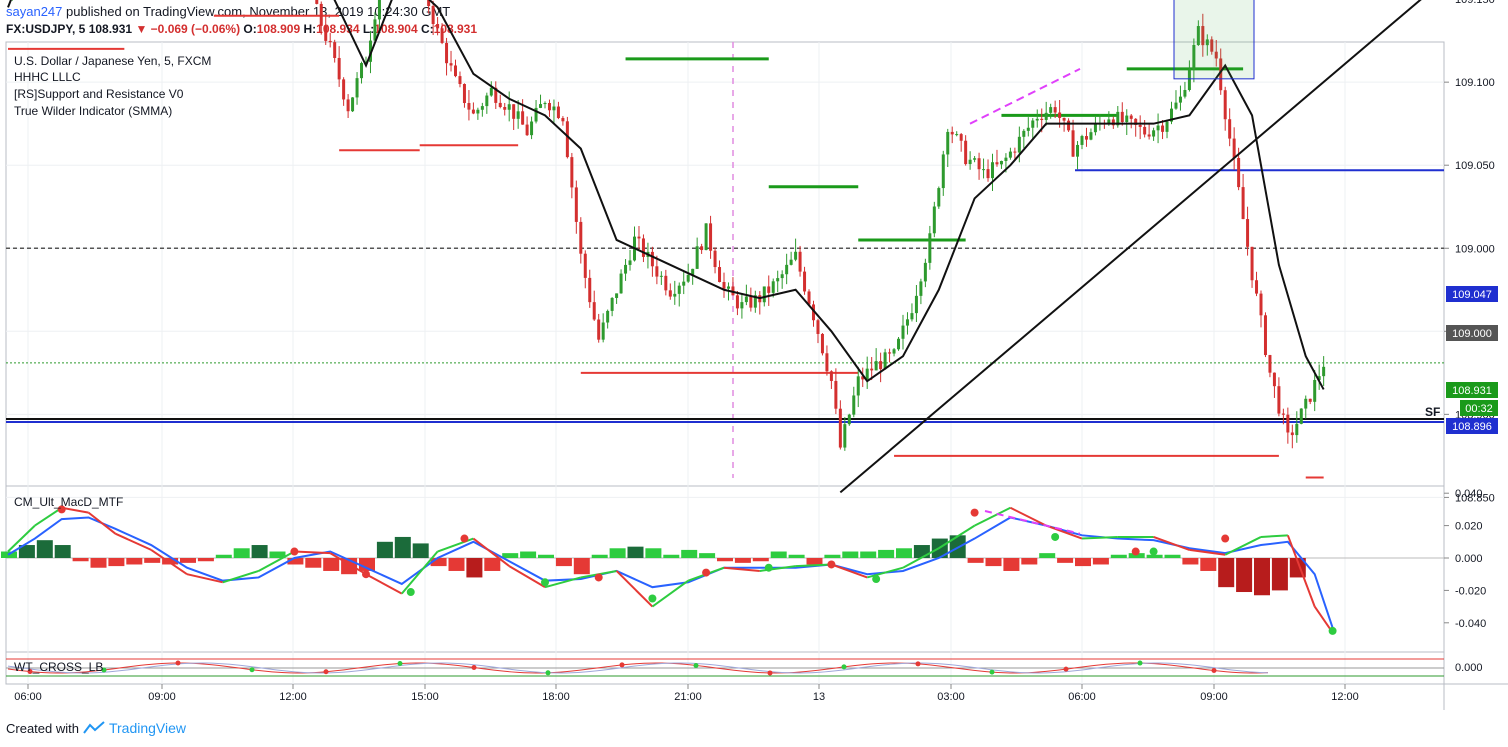 The width and height of the screenshot is (1508, 747). What do you see at coordinates (1479, 408) in the screenshot?
I see `badge-countdown-bg` at bounding box center [1479, 408].